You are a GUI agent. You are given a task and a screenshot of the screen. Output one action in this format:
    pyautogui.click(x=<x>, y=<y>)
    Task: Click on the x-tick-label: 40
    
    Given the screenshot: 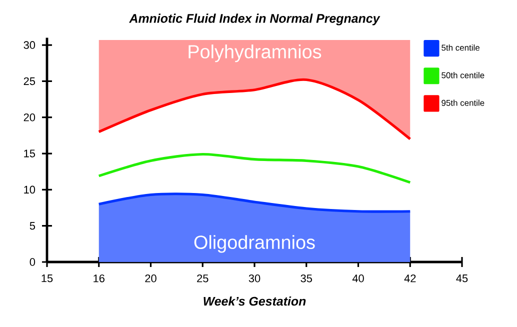 What is the action you would take?
    pyautogui.click(x=358, y=278)
    